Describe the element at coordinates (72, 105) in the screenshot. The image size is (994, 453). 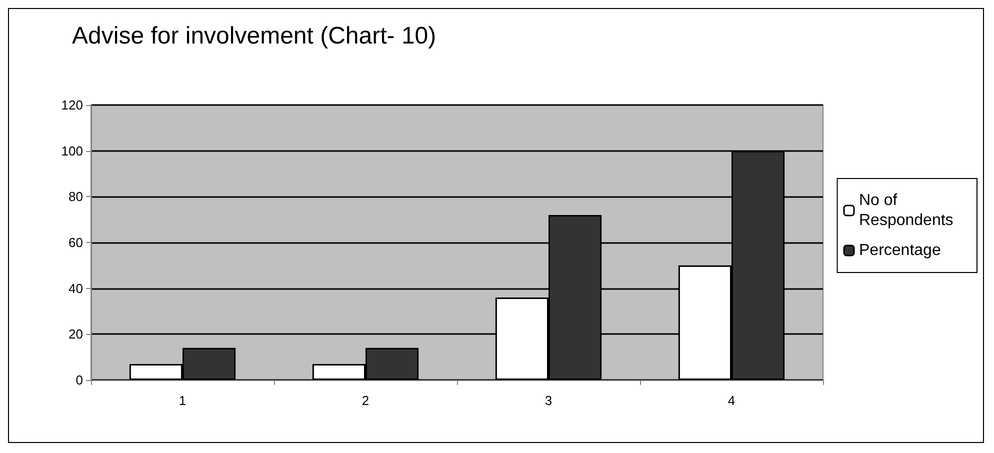
I see `y-tick-label: 120` at that location.